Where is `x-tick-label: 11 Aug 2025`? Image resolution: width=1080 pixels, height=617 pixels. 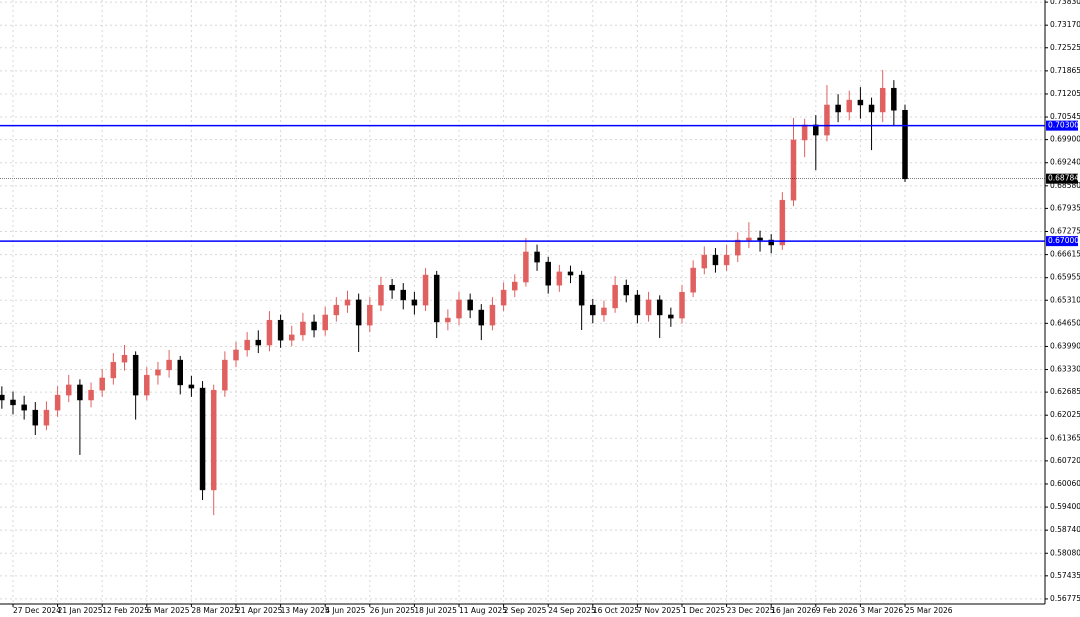 x-tick-label: 11 Aug 2025 is located at coordinates (483, 610).